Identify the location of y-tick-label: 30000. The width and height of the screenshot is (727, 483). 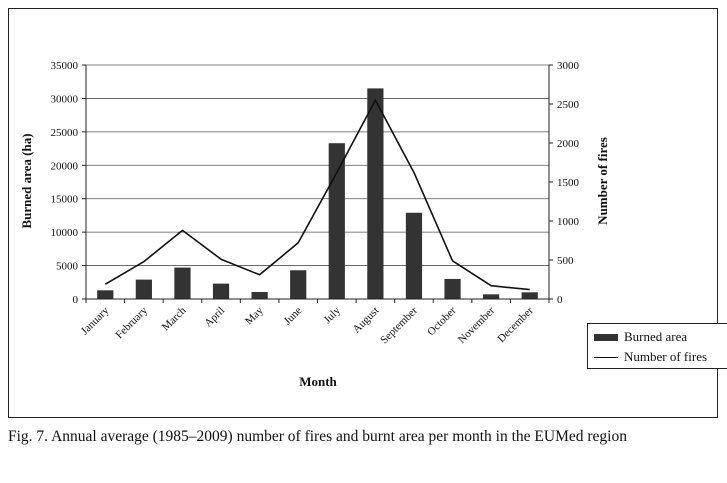
(65, 99).